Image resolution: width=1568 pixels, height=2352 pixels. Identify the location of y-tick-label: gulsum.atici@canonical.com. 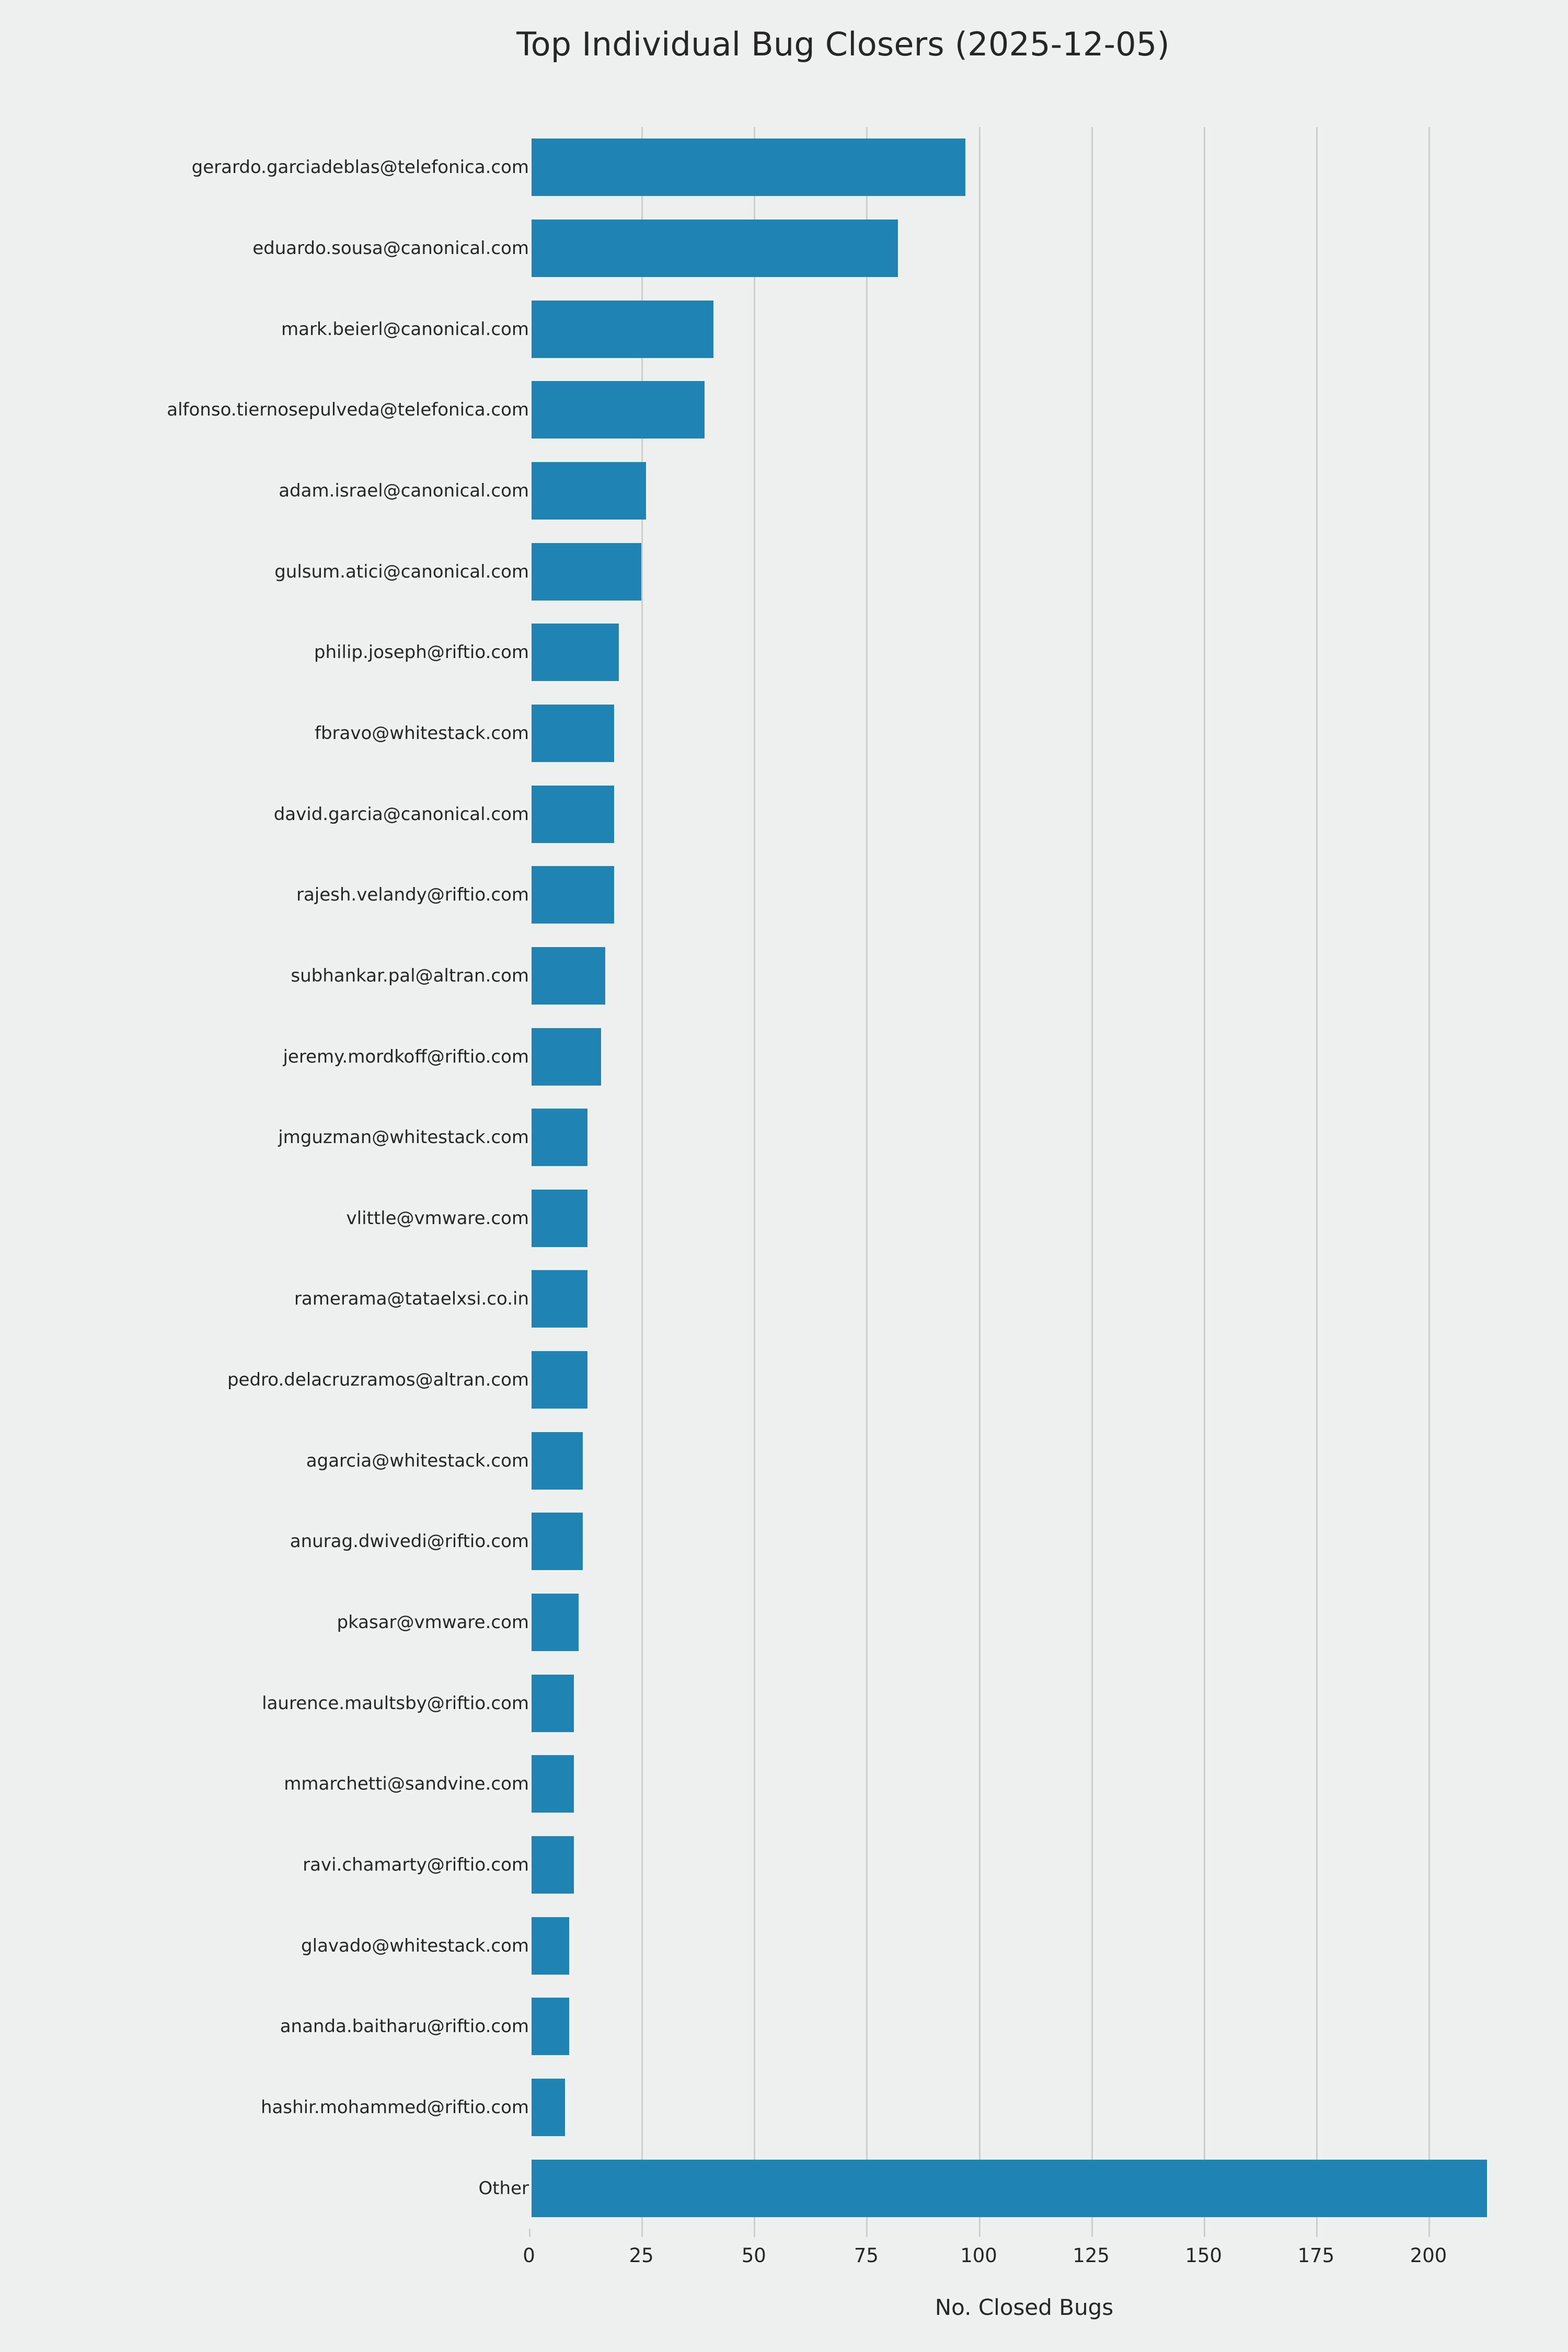
(401, 571).